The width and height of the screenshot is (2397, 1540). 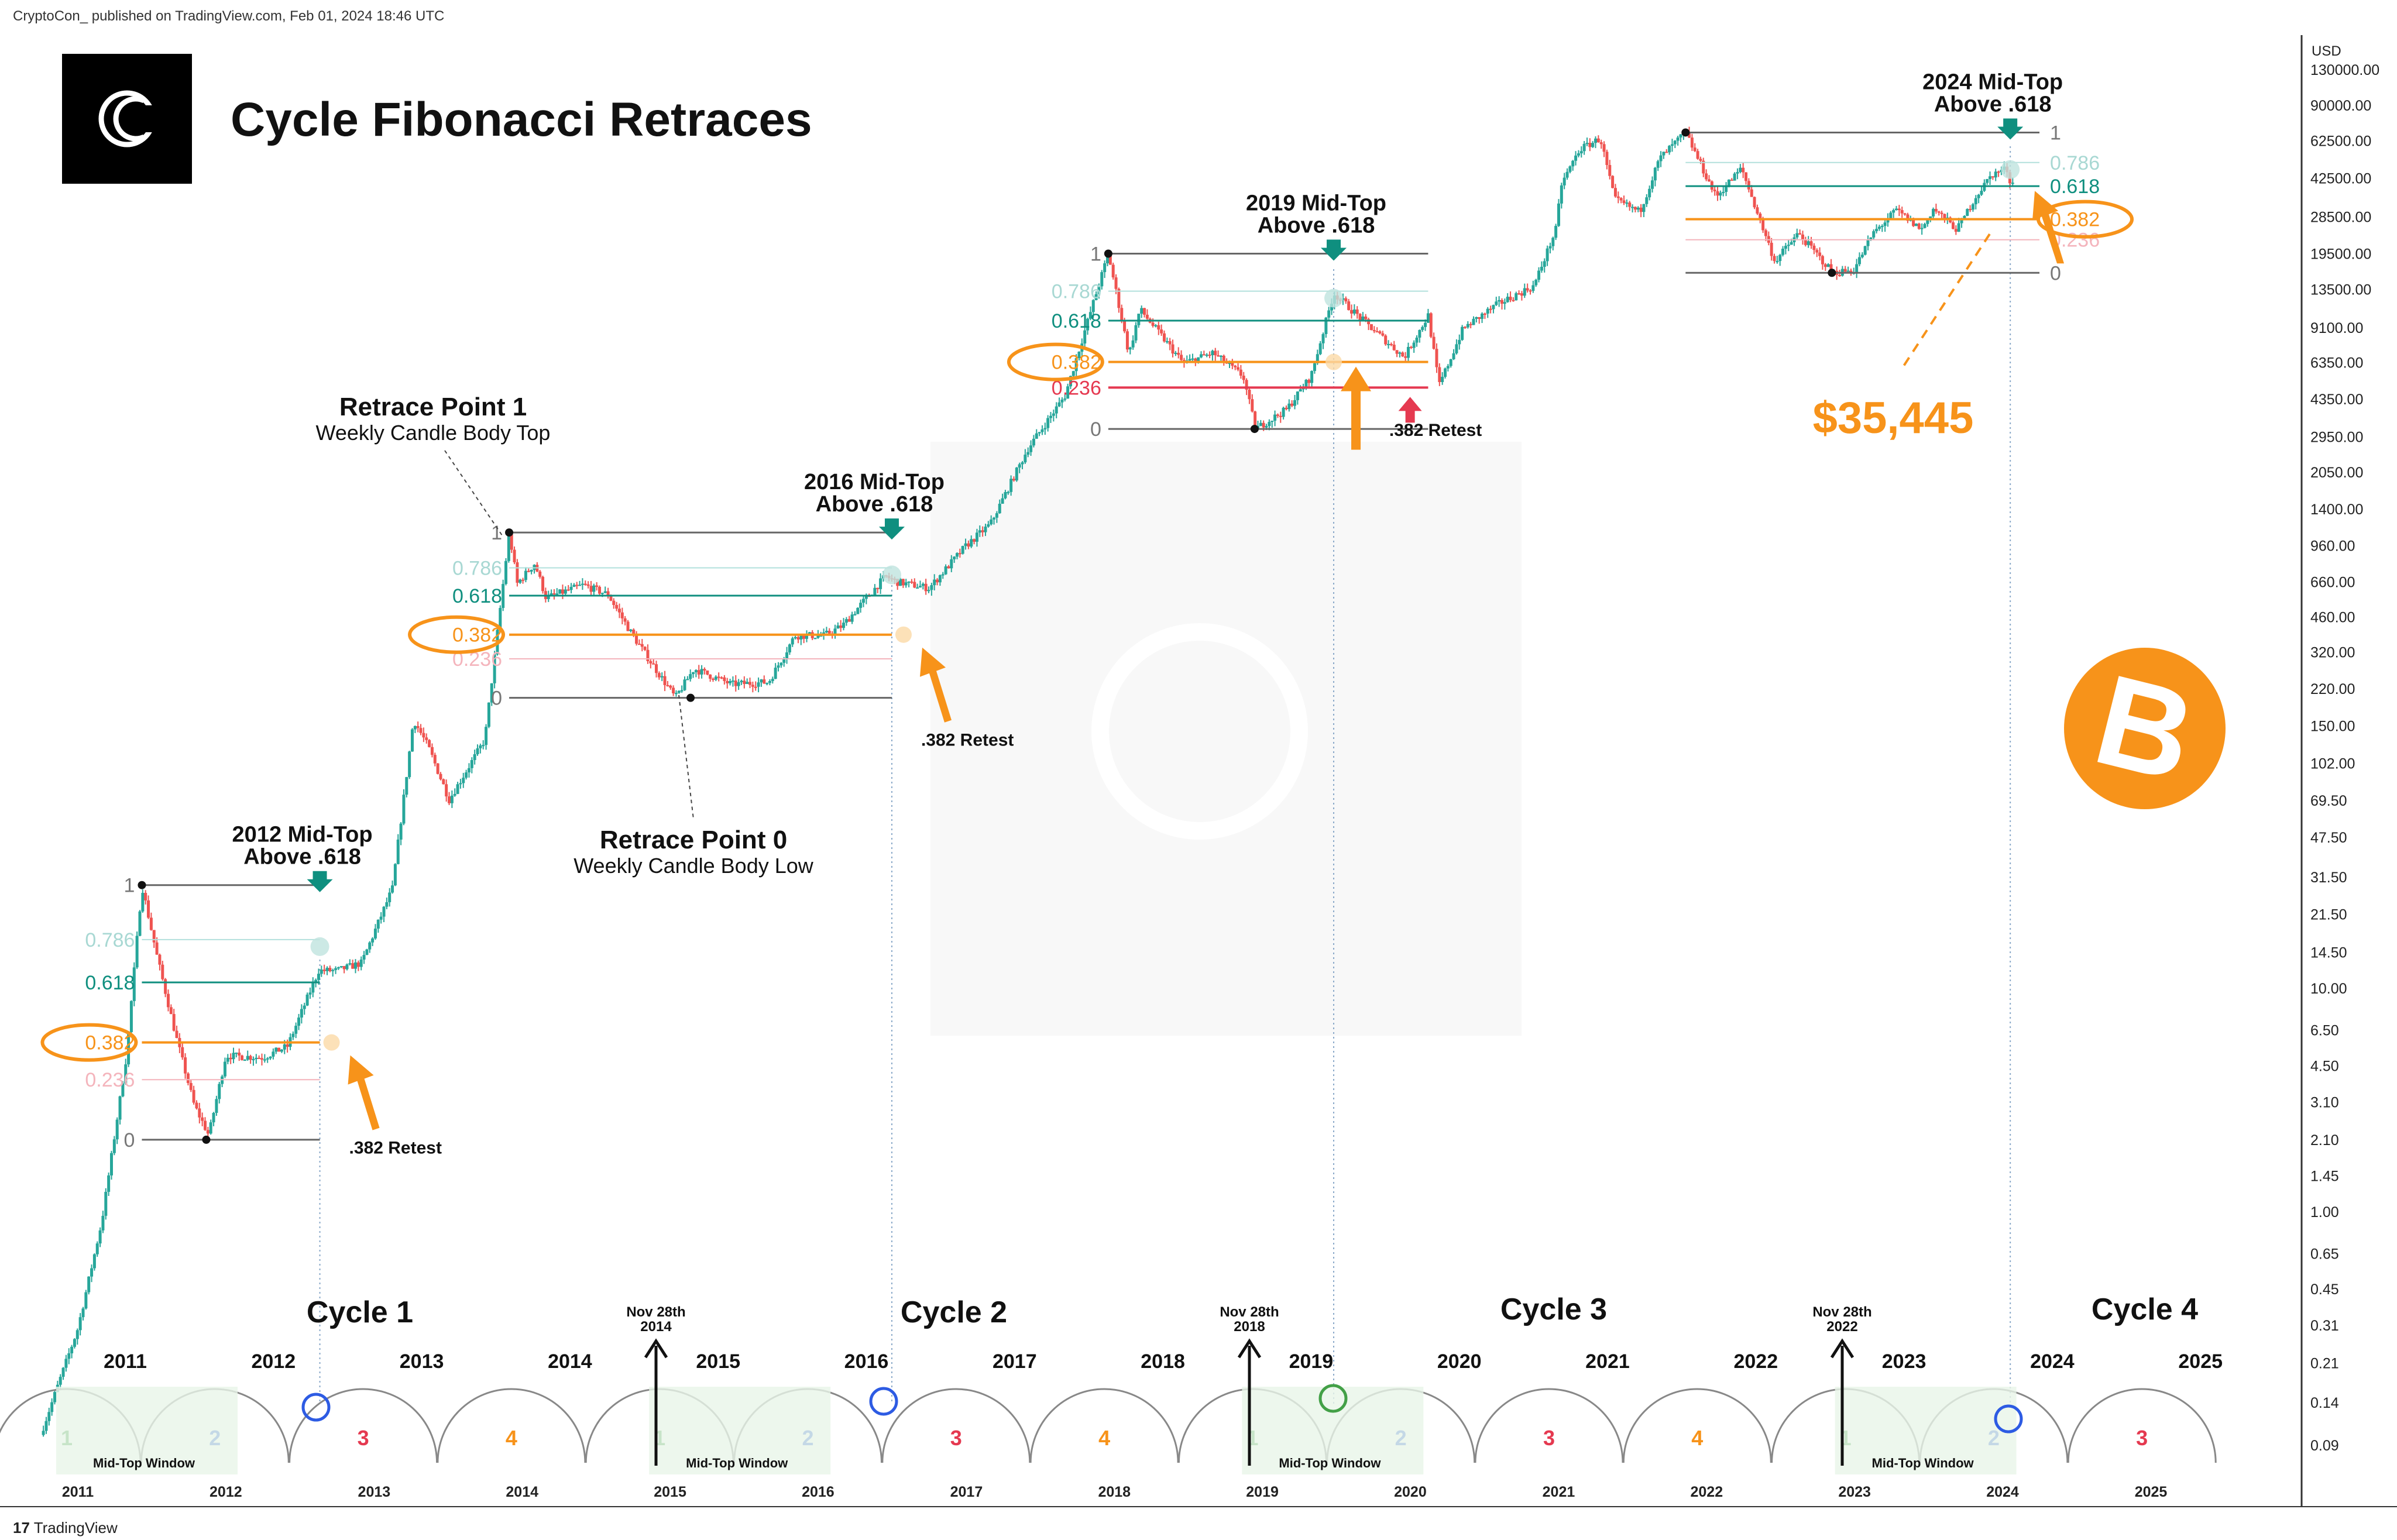 What do you see at coordinates (2324, 1289) in the screenshot?
I see `y-tick-label: 0.45` at bounding box center [2324, 1289].